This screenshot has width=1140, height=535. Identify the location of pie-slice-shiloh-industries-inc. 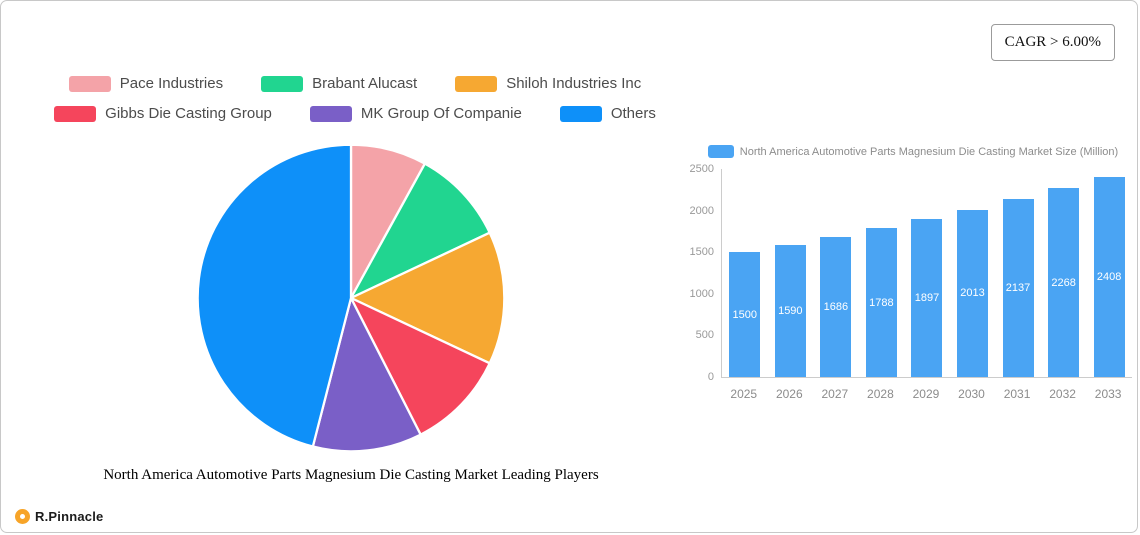
(427, 298).